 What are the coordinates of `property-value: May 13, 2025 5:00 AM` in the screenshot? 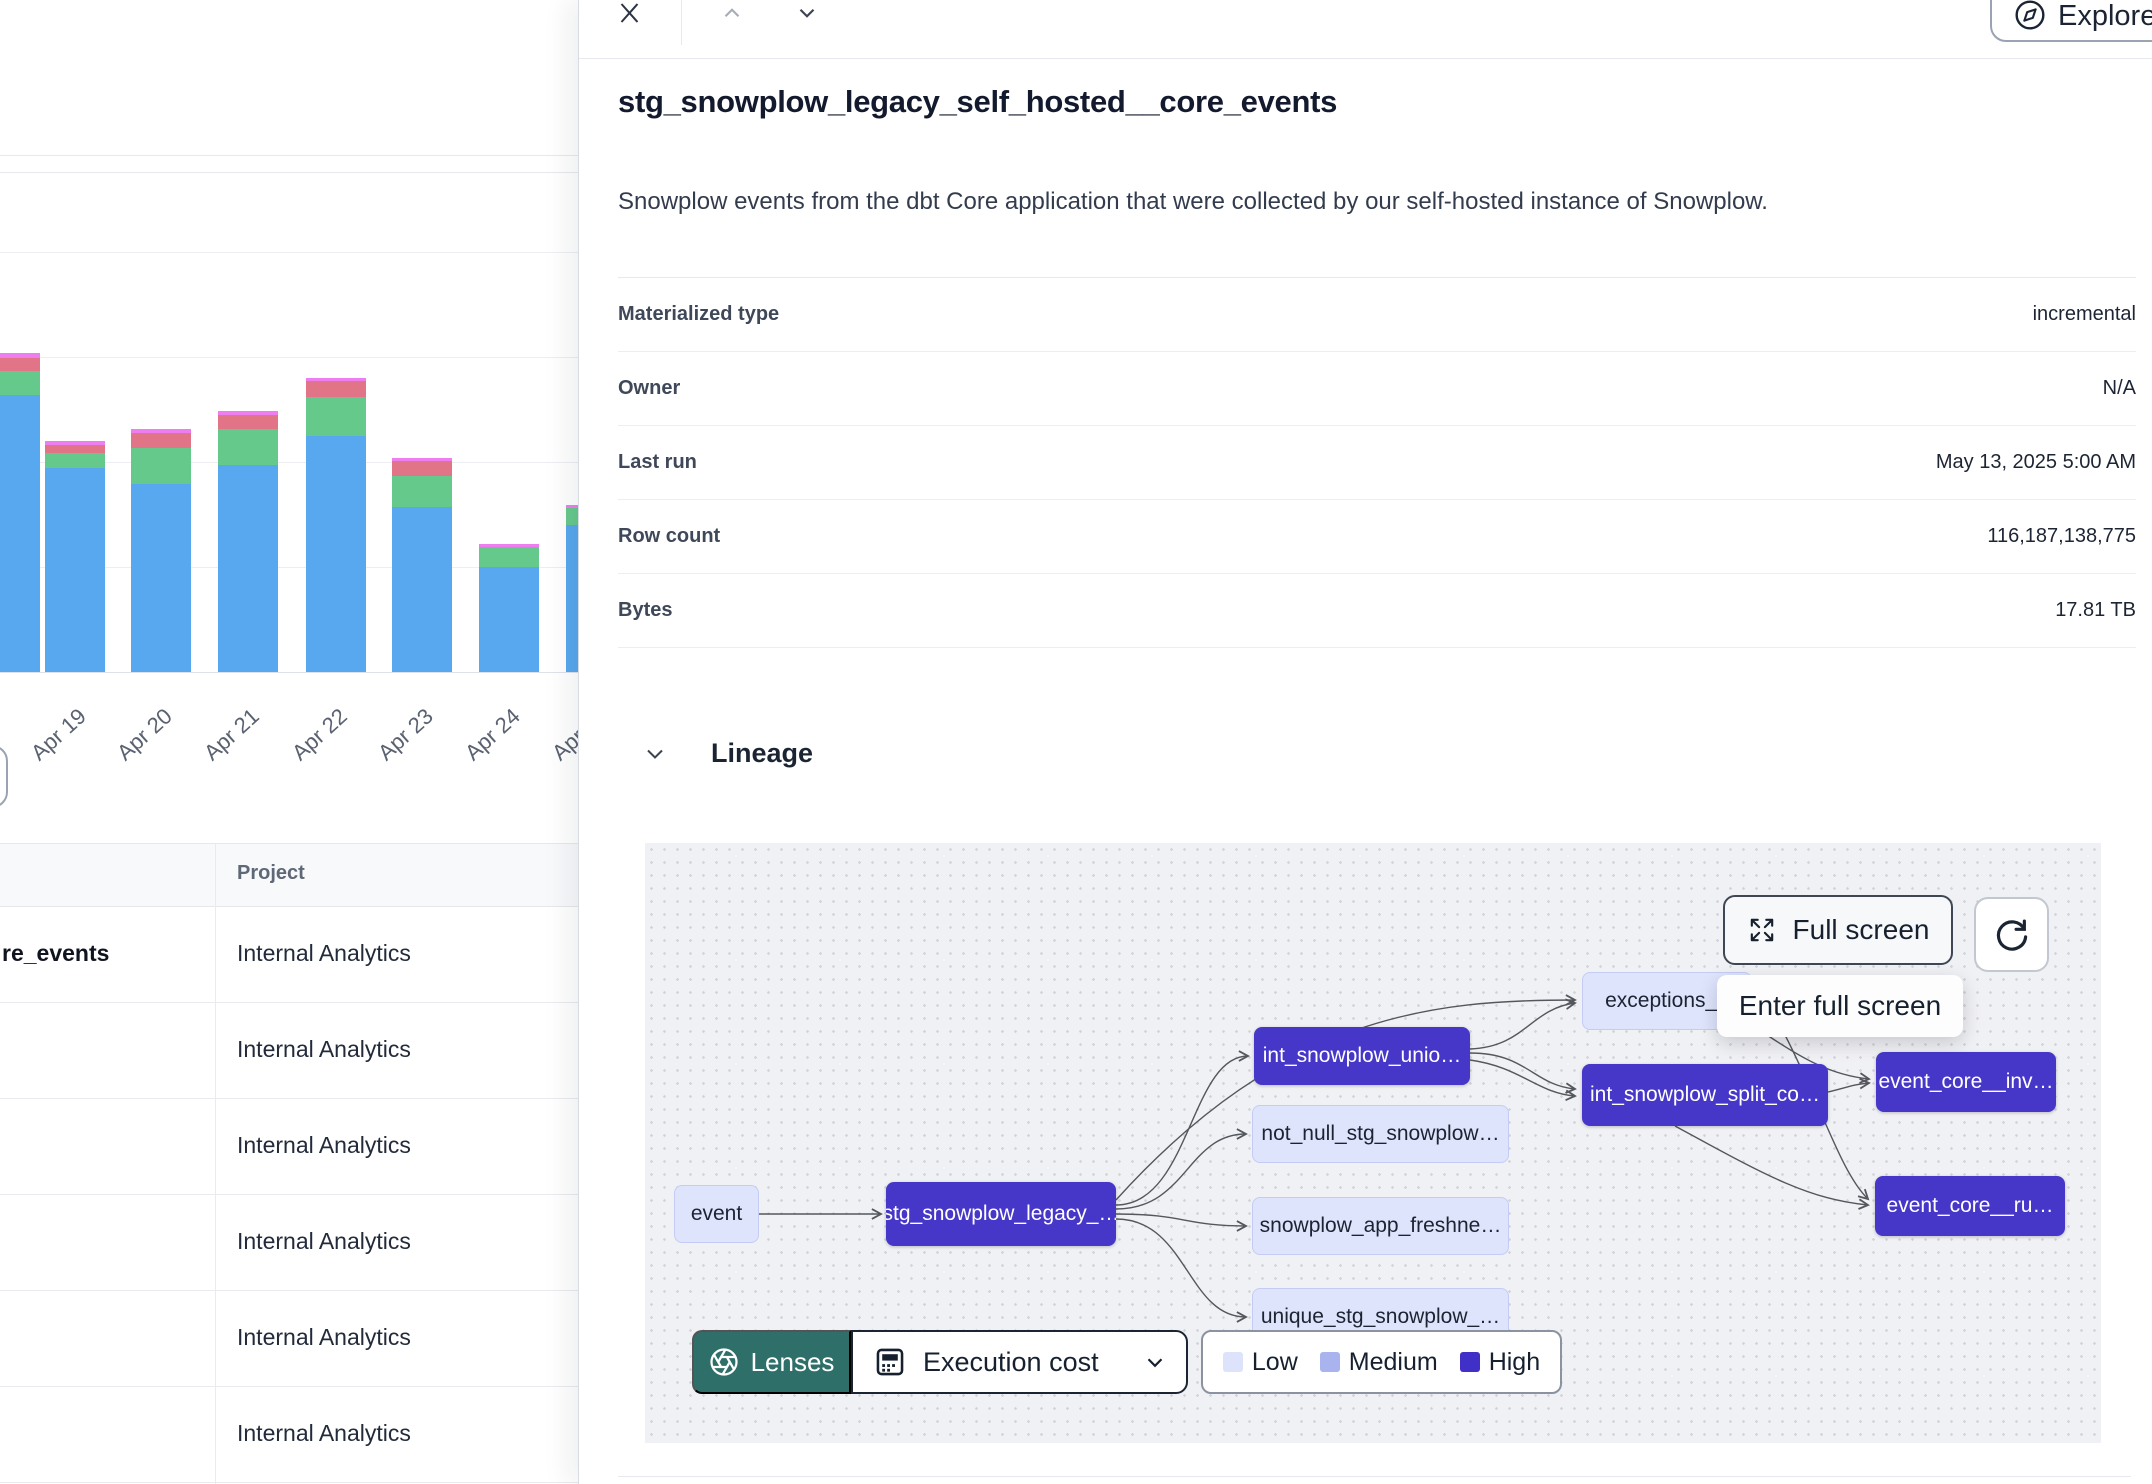 It's located at (2035, 462).